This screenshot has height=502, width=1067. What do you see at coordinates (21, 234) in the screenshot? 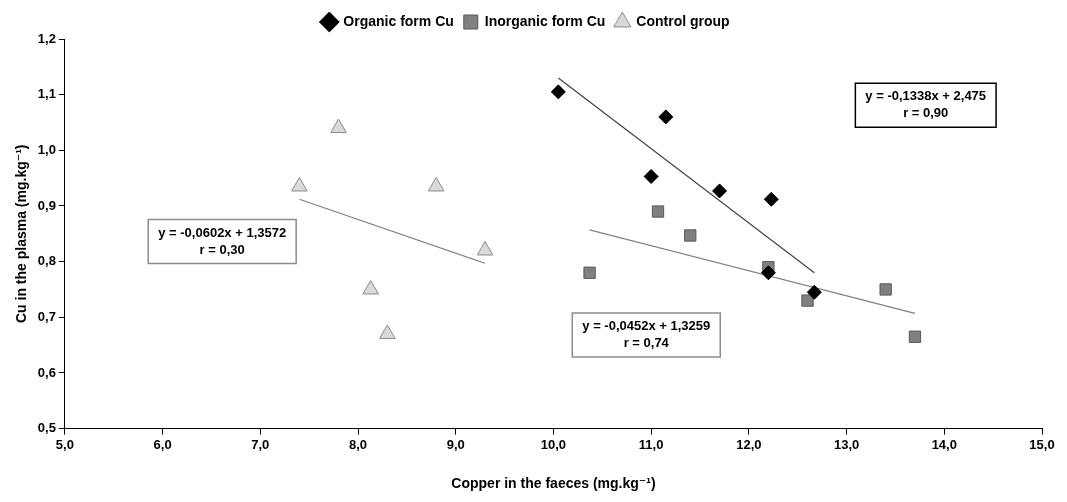
I see `y-axis-title: Cu in the plasma (mg.kg⁻¹)` at bounding box center [21, 234].